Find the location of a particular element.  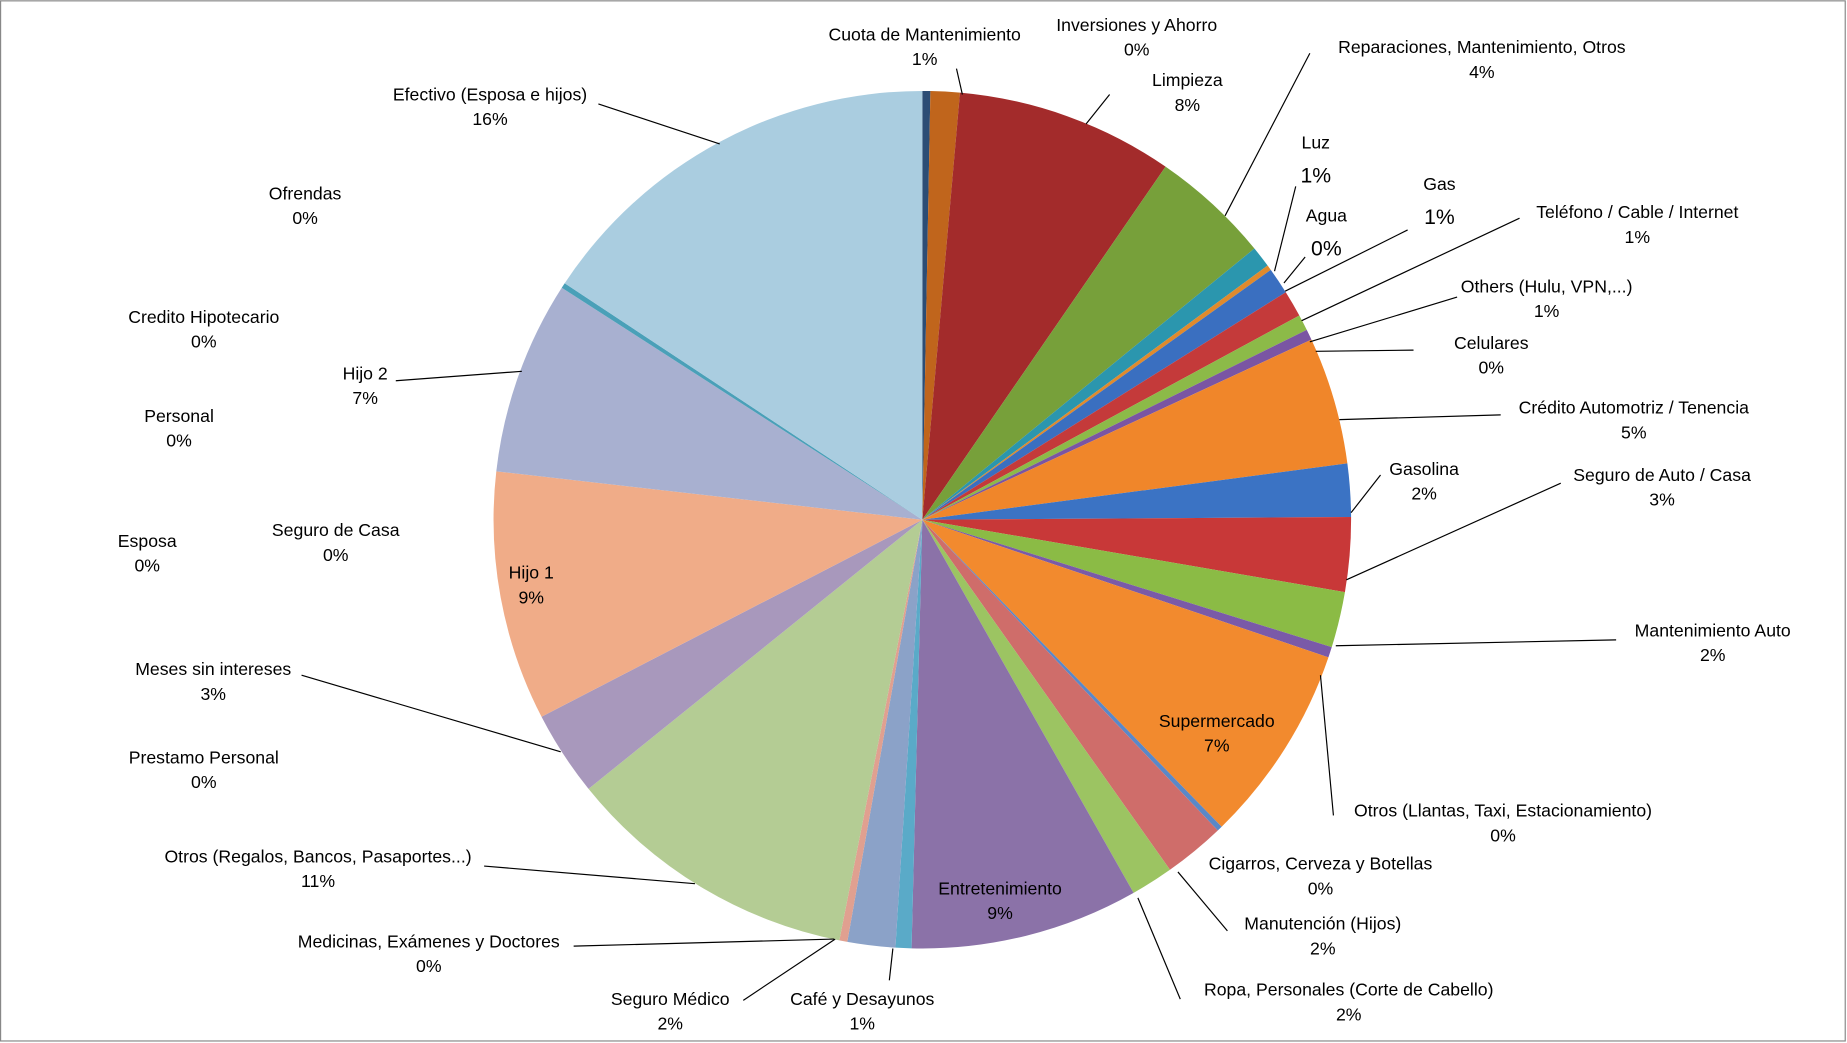

slice-label: Otros (Regalos, Bancos, Pasaportes...) is located at coordinates (317, 856).